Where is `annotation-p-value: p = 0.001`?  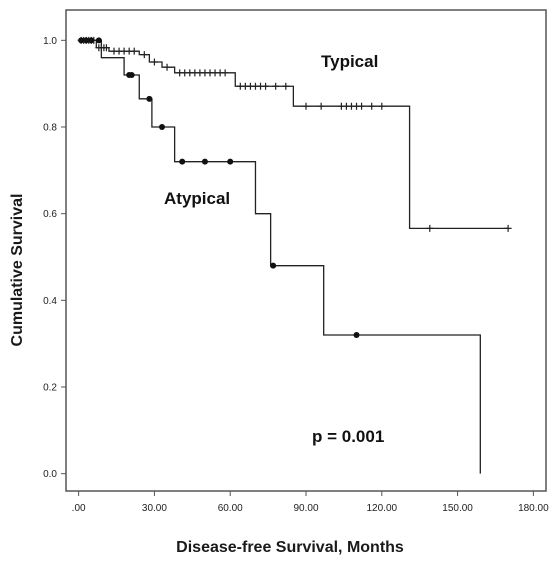 annotation-p-value: p = 0.001 is located at coordinates (348, 436).